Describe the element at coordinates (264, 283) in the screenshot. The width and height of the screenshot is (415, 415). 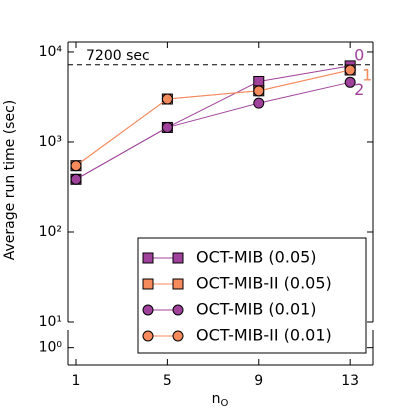
I see `legend-label: OCT-MIB-II (0.05)` at that location.